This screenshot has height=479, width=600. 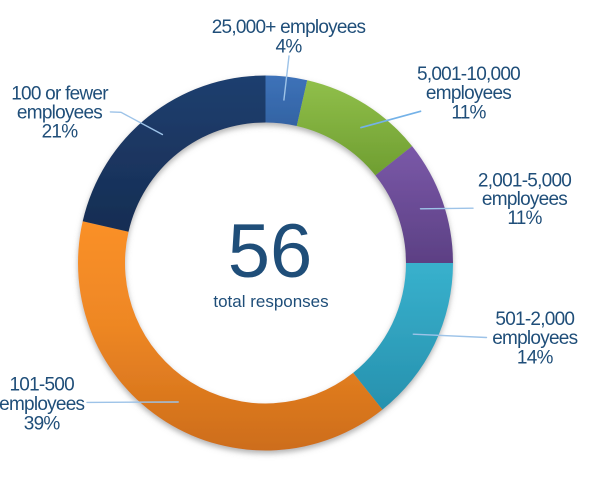 What do you see at coordinates (60, 93) in the screenshot?
I see `svg-text: 100 or fewer` at bounding box center [60, 93].